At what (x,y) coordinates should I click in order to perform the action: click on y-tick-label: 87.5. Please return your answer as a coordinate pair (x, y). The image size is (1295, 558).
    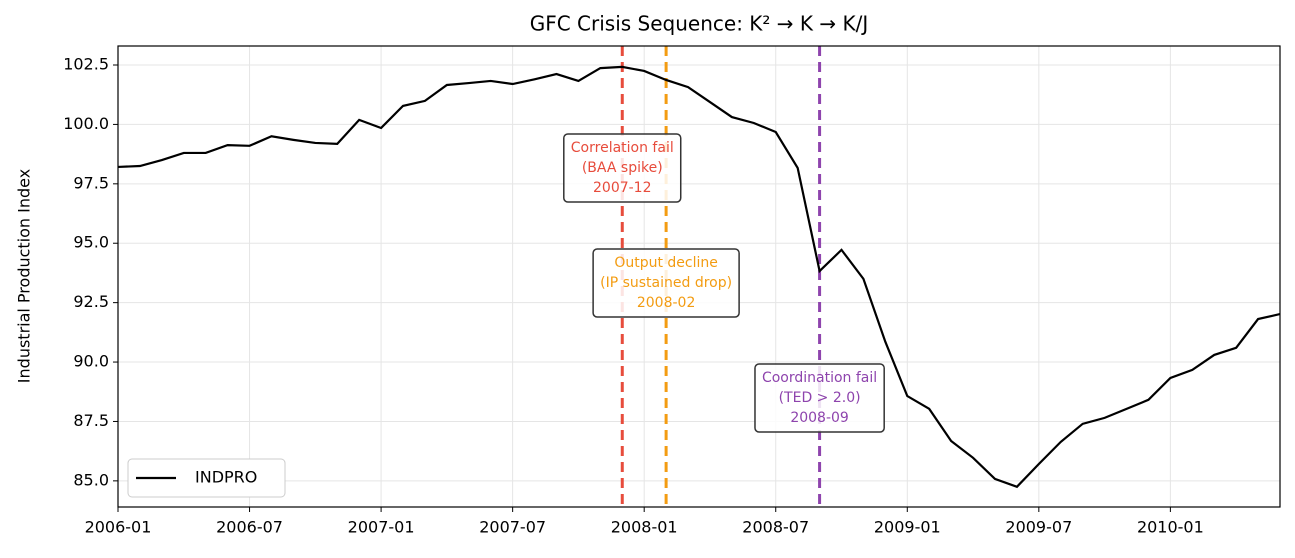
    Looking at the image, I should click on (91, 420).